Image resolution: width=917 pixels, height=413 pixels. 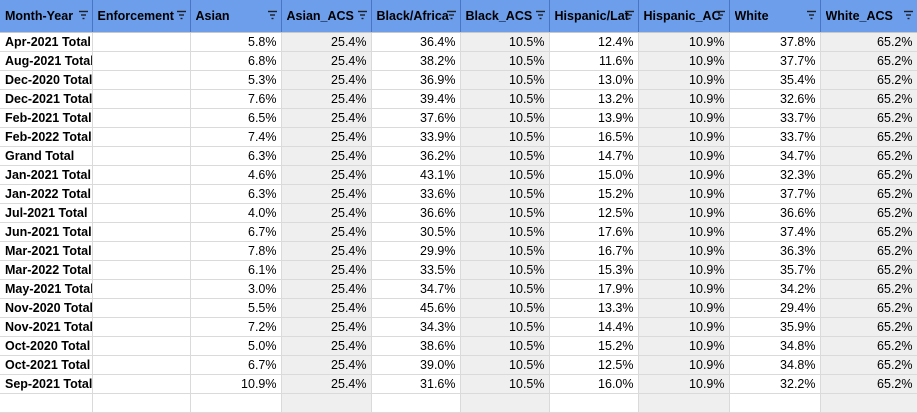 What do you see at coordinates (775, 308) in the screenshot?
I see `data-cell: 29.4%` at bounding box center [775, 308].